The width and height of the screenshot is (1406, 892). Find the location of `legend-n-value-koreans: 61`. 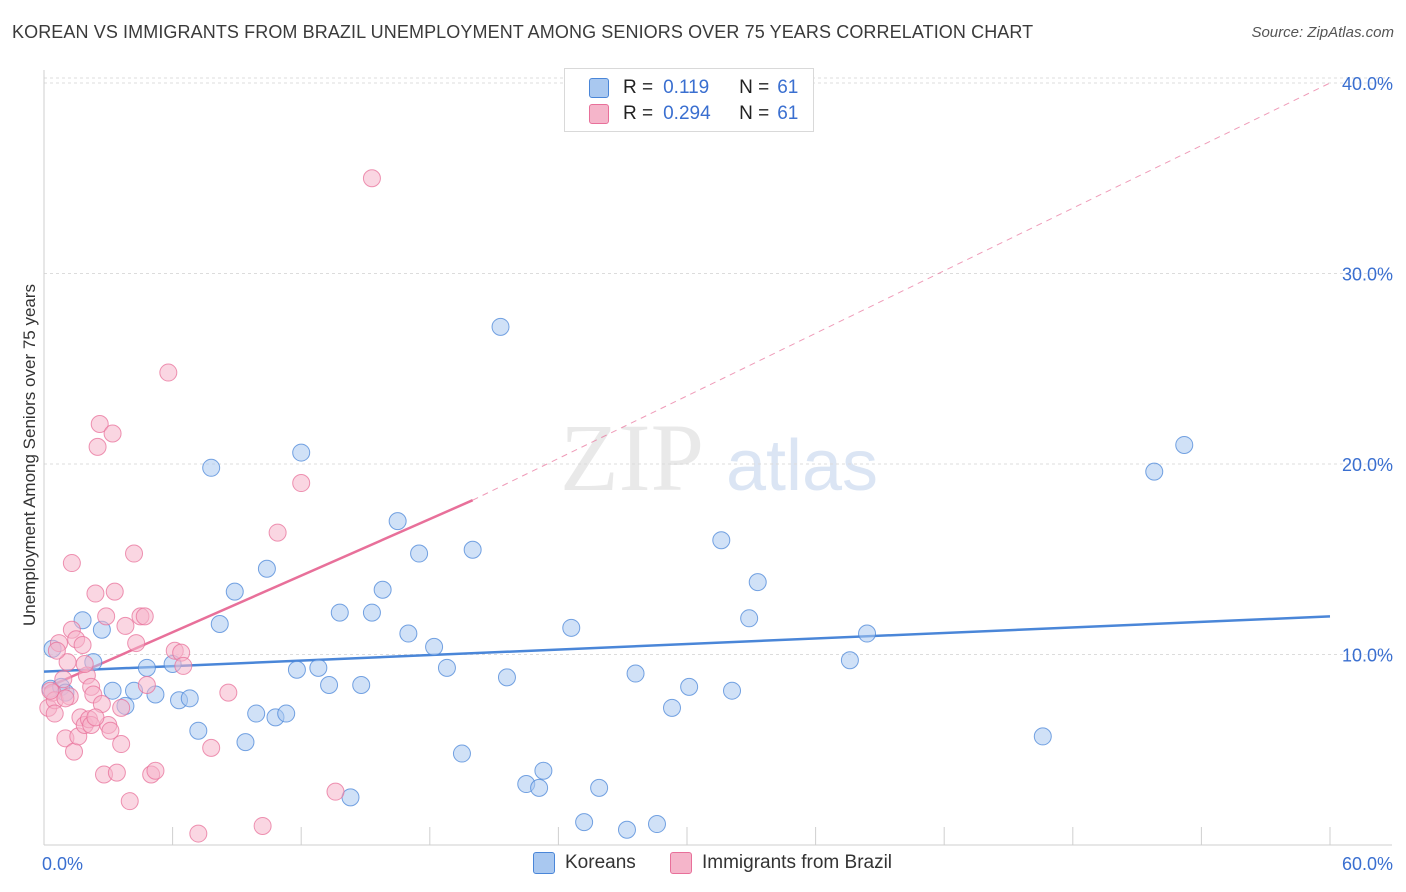

legend-n-value-koreans: 61 is located at coordinates (788, 87).